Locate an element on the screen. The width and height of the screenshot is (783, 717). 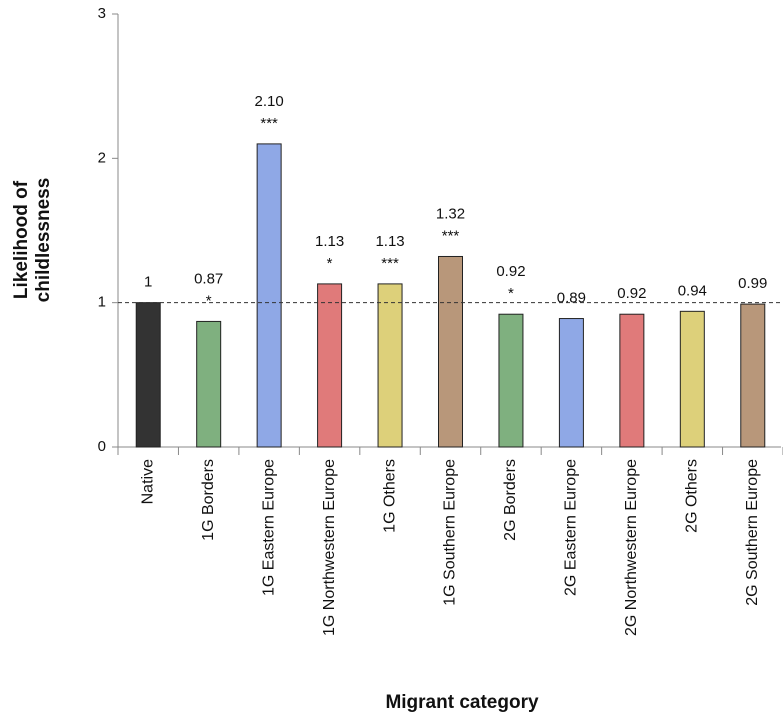
y-axis-title-line: Likelihood of is located at coordinates (21, 239).